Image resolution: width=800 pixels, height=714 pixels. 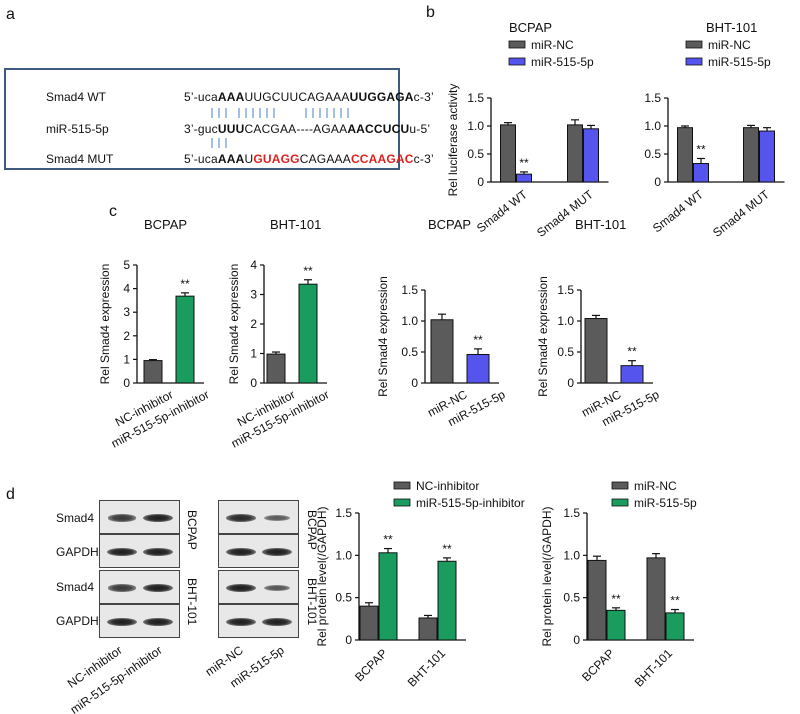 What do you see at coordinates (201, 129) in the screenshot?
I see `seq-segment: 3’-guc` at bounding box center [201, 129].